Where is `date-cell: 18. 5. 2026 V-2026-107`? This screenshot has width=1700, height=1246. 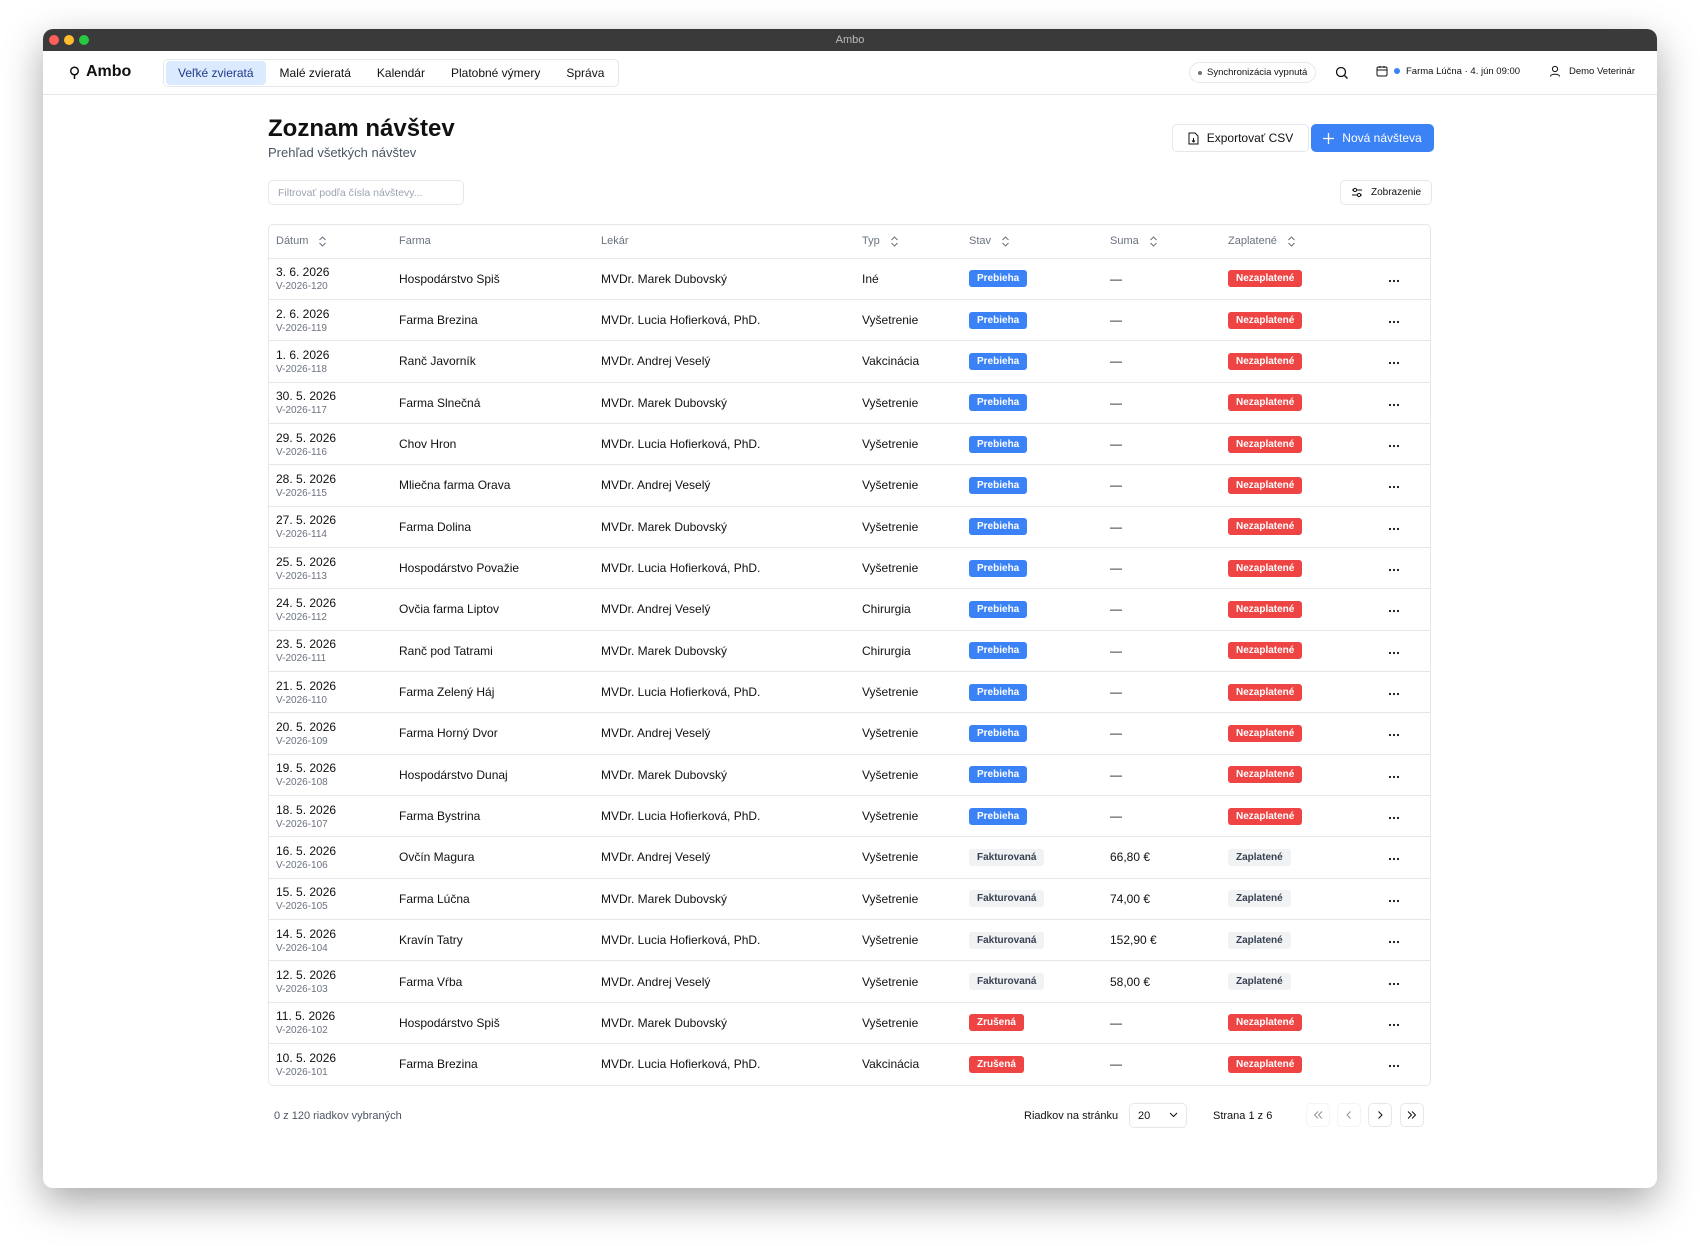
date-cell: 18. 5. 2026 V-2026-107 is located at coordinates (330, 815).